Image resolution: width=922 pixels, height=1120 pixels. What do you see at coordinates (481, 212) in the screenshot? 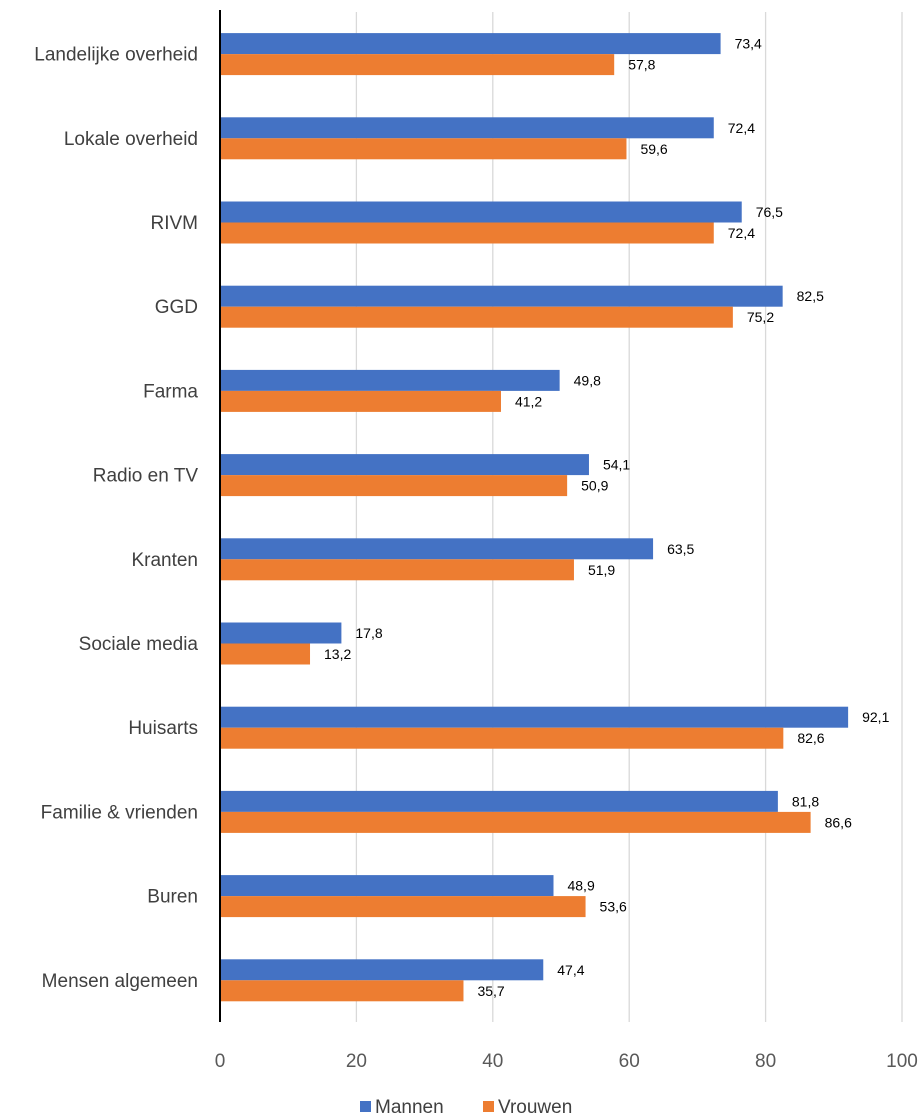
I see `bar-mannen-rivm` at bounding box center [481, 212].